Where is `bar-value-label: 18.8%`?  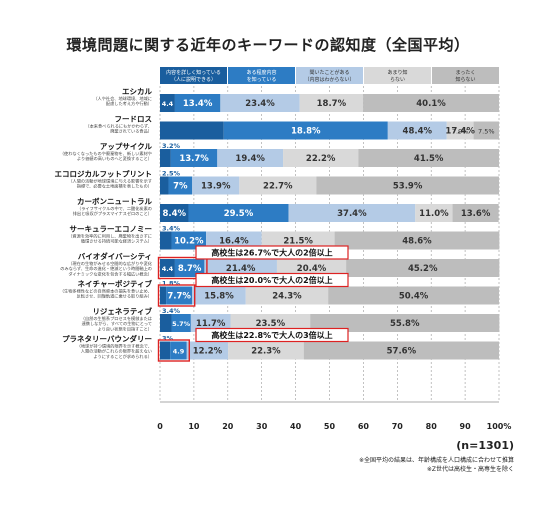
bar-value-label: 18.8% is located at coordinates (306, 132).